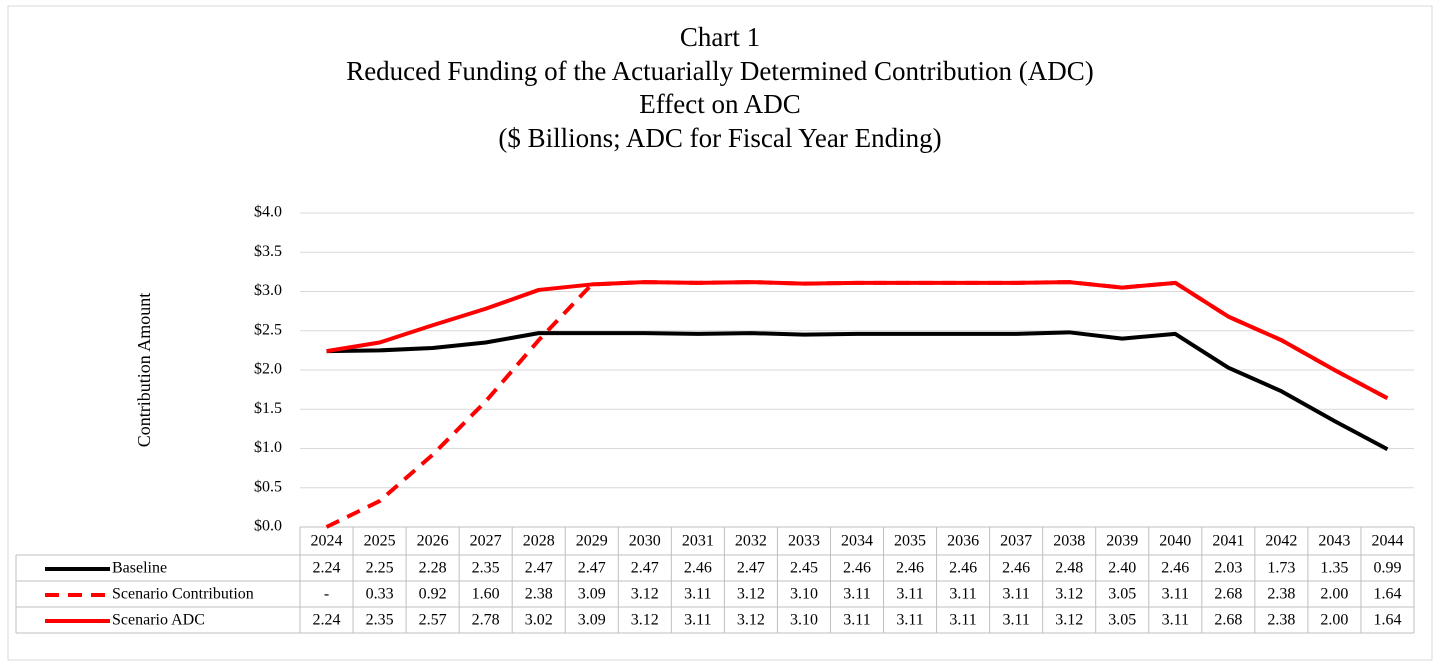 The height and width of the screenshot is (666, 1440). Describe the element at coordinates (1016, 541) in the screenshot. I see `x-tick-label: 2037` at that location.